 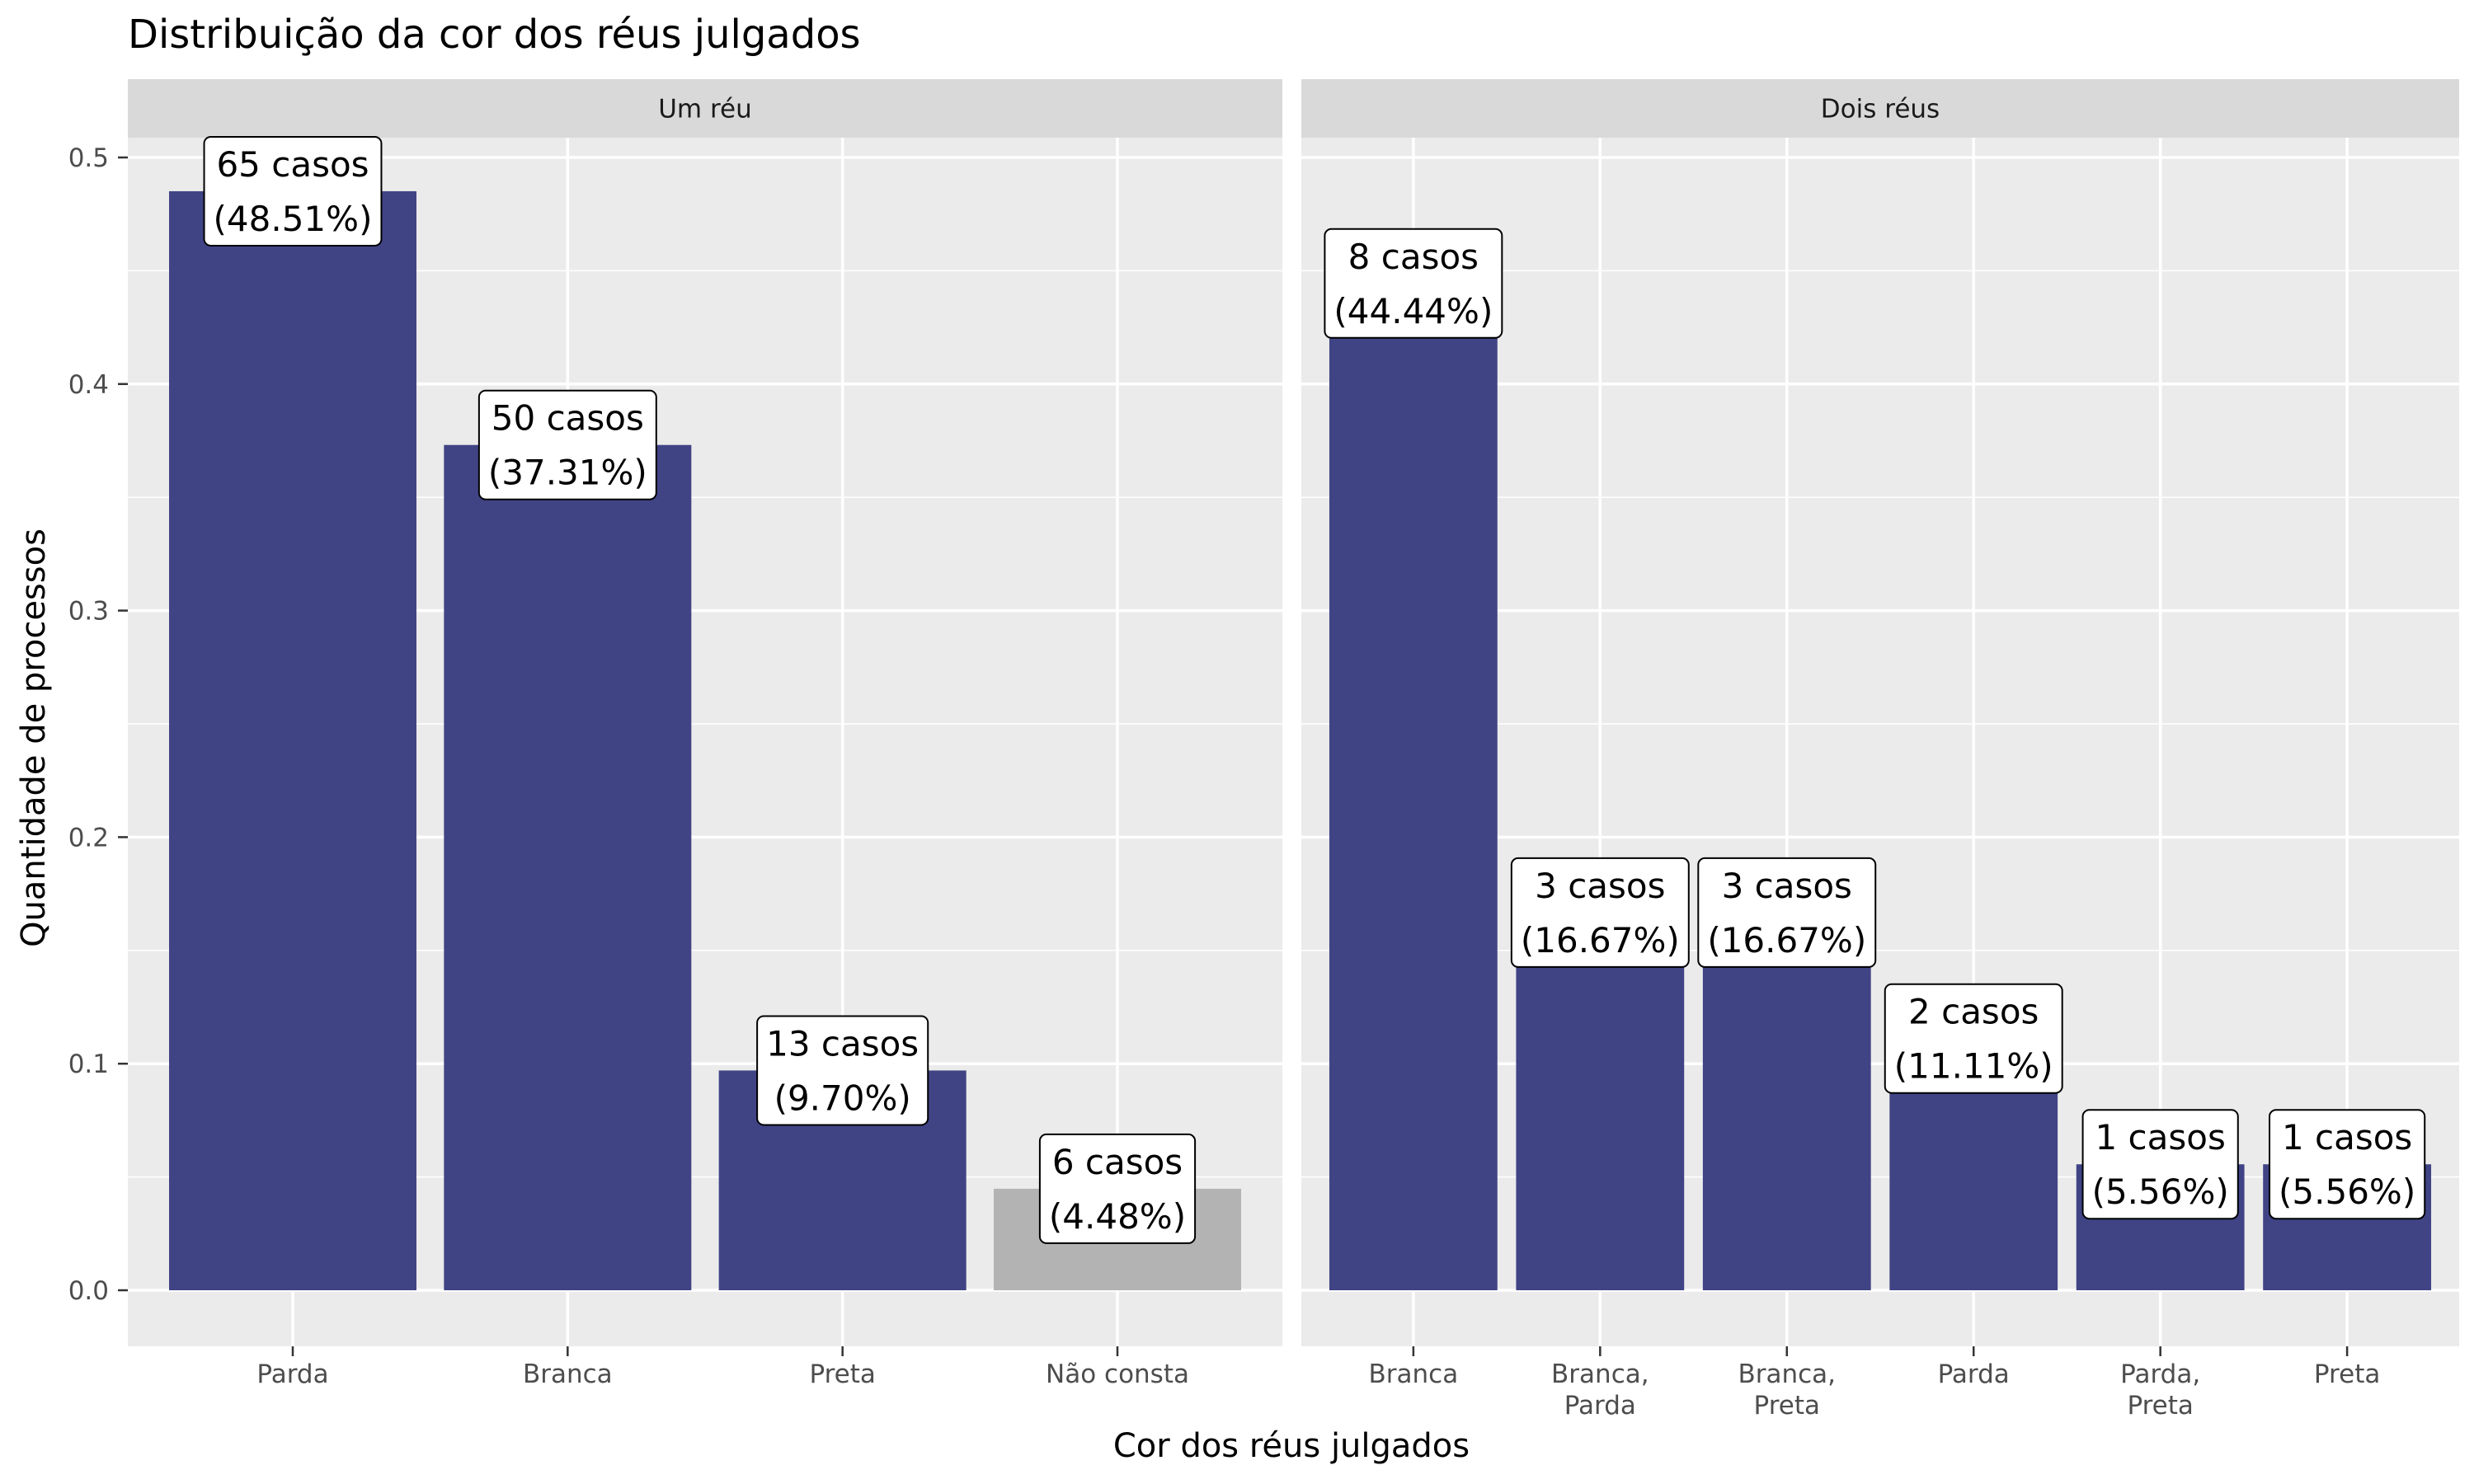 What do you see at coordinates (88, 1291) in the screenshot?
I see `y-tick-label: 0.0` at bounding box center [88, 1291].